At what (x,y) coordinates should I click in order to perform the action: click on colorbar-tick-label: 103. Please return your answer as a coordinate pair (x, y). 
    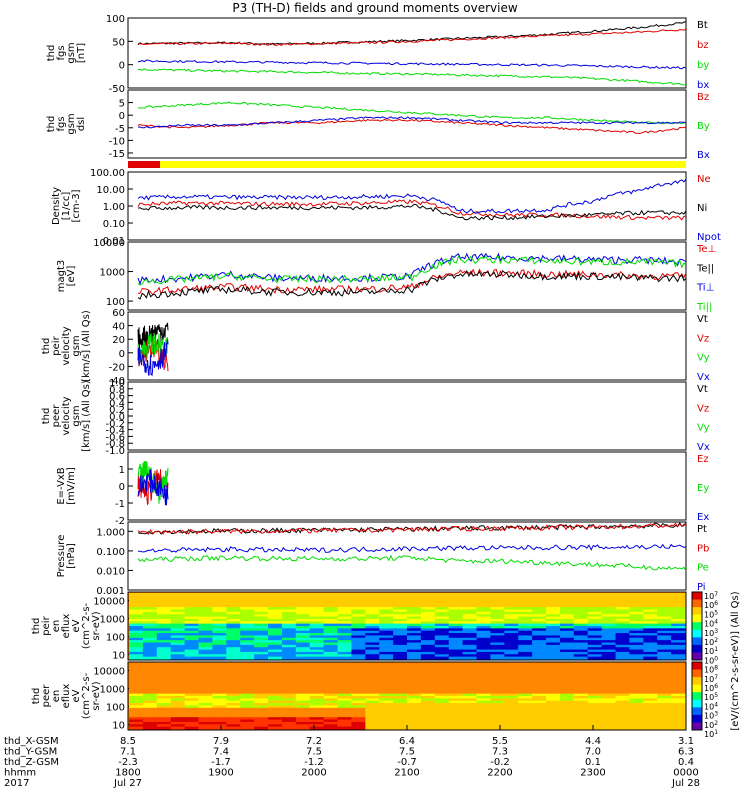
    Looking at the image, I should click on (711, 633).